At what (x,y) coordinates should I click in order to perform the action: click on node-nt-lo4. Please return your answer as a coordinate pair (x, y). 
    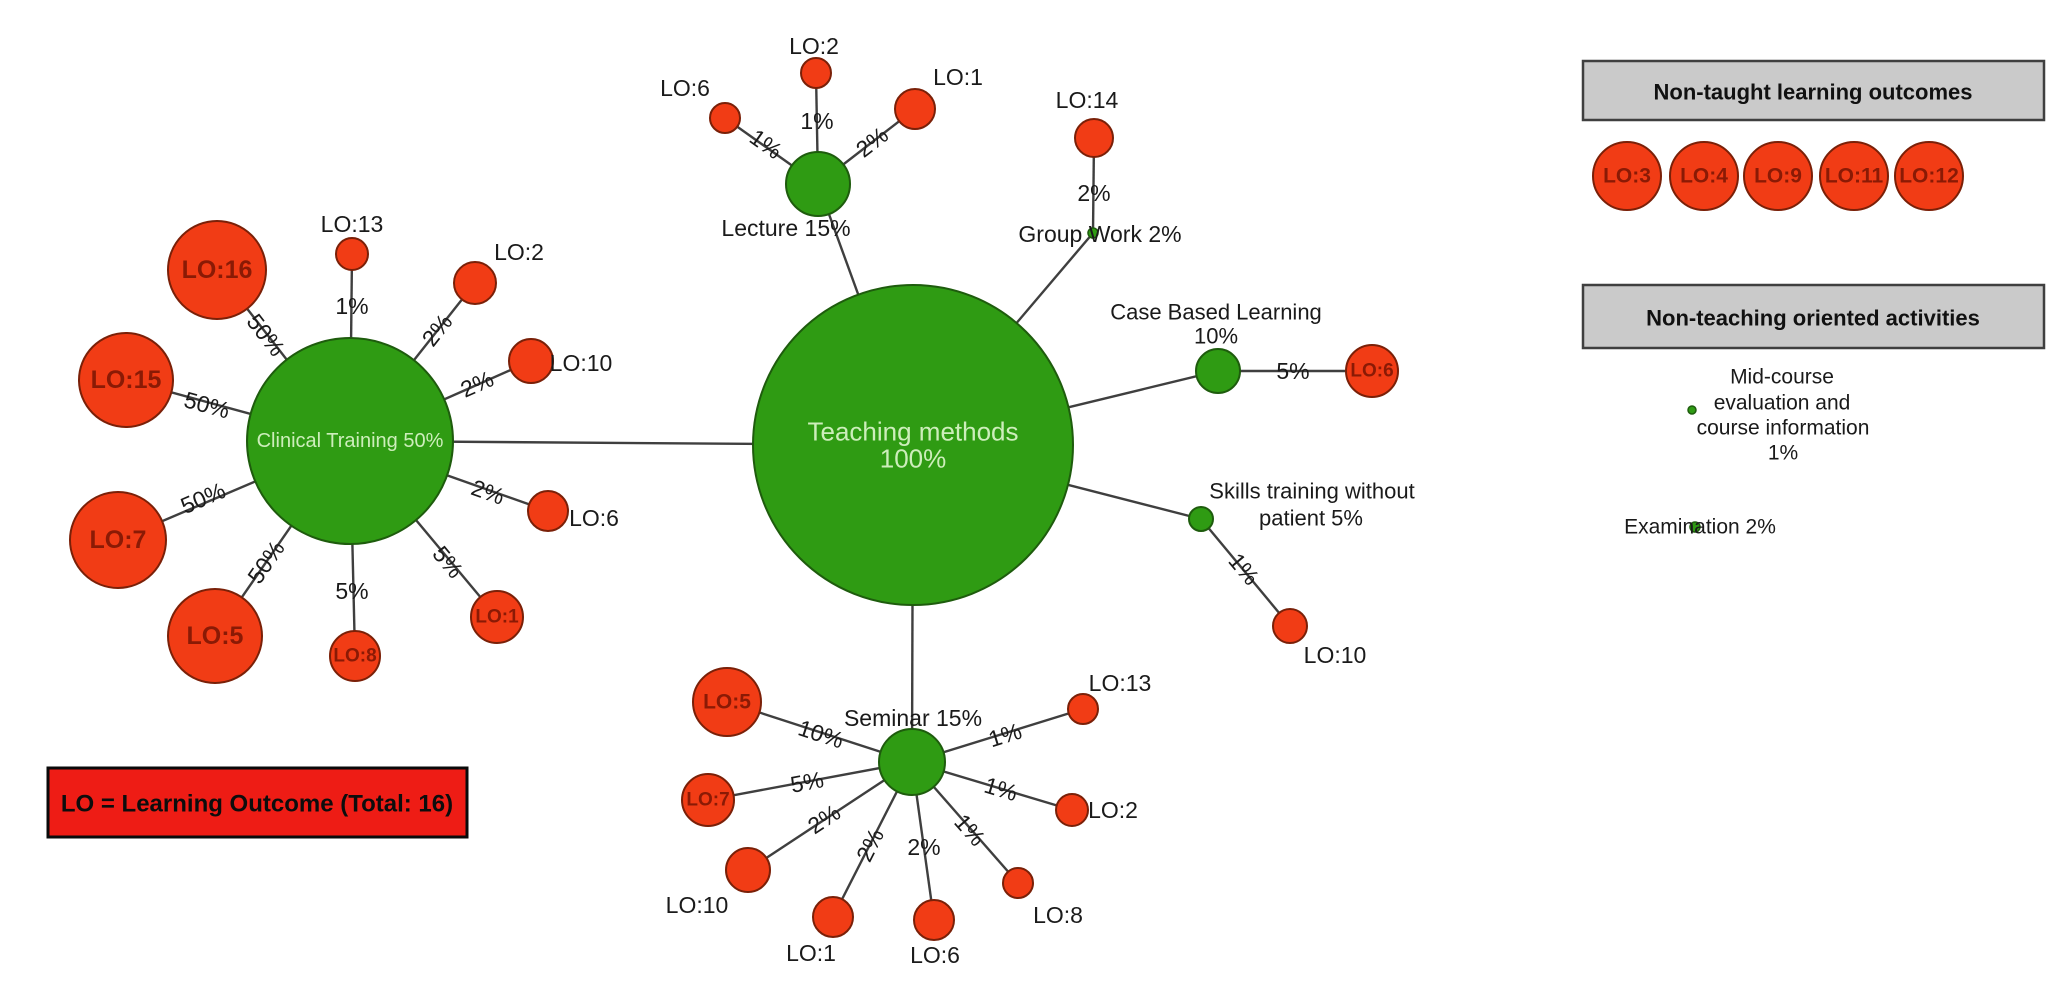
    Looking at the image, I should click on (1704, 176).